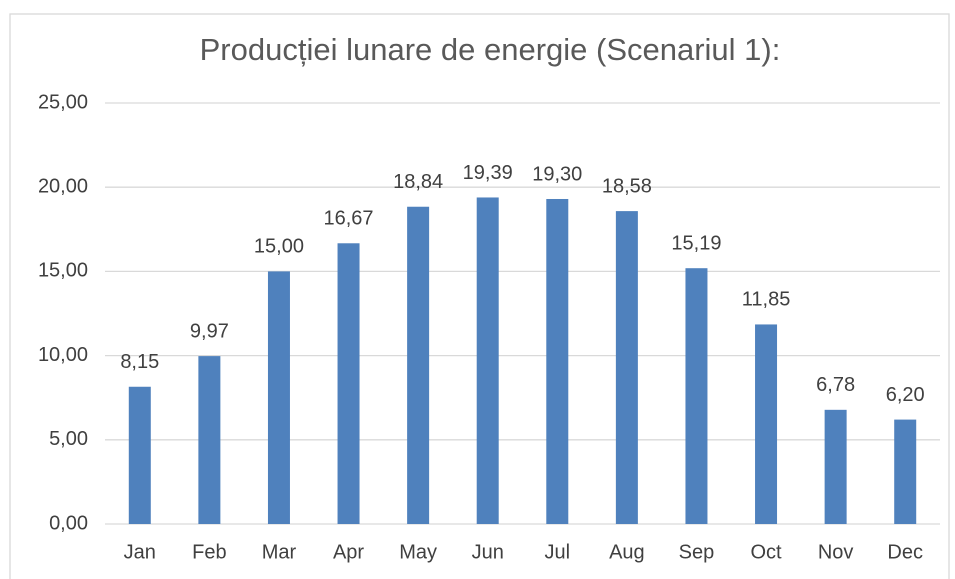  What do you see at coordinates (209, 331) in the screenshot?
I see `data-label: 9,97` at bounding box center [209, 331].